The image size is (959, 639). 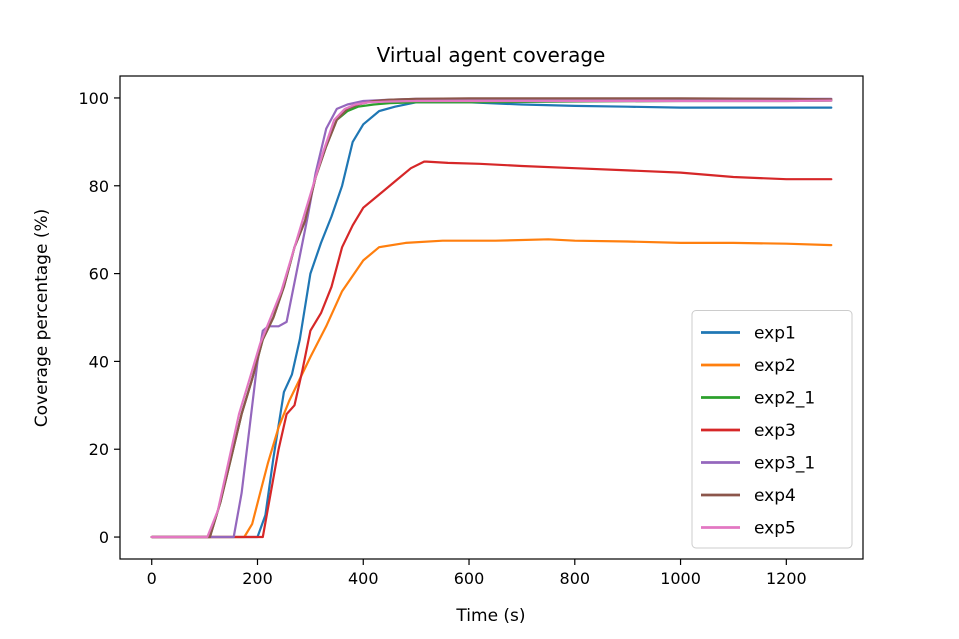 What do you see at coordinates (775, 529) in the screenshot?
I see `legend-label-exp5: exp5` at bounding box center [775, 529].